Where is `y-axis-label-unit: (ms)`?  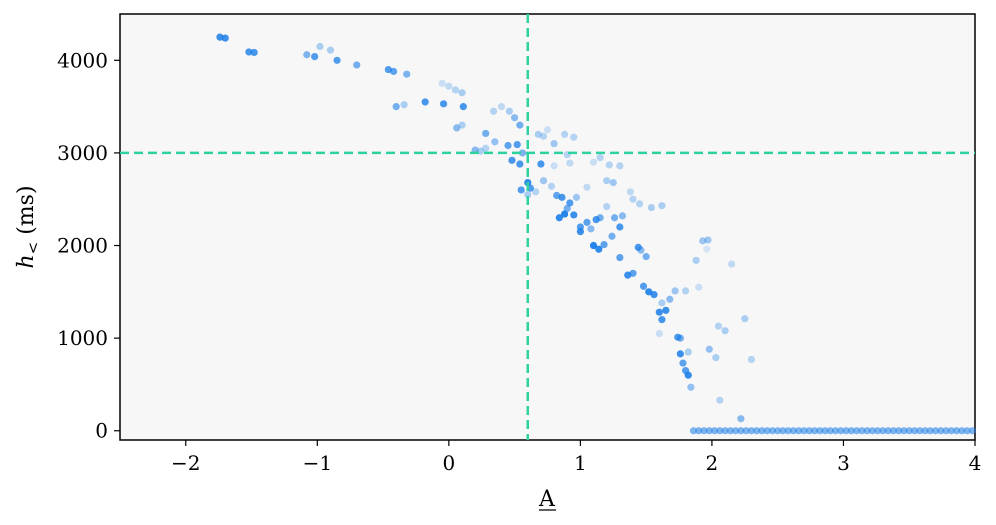 y-axis-label-unit: (ms) is located at coordinates (26, 213).